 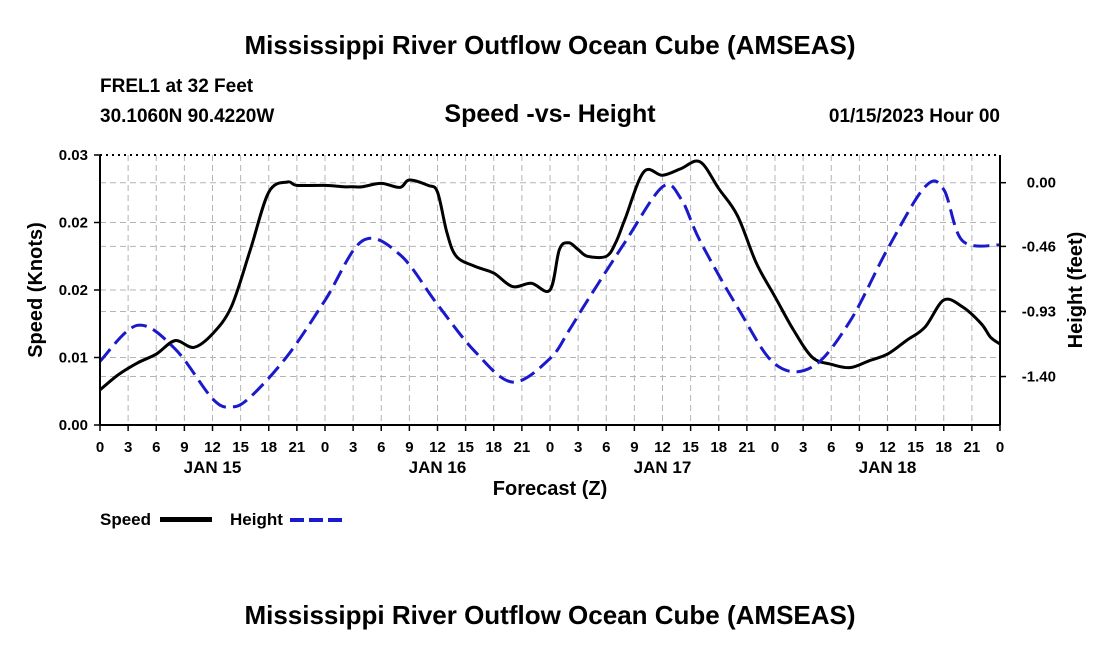 What do you see at coordinates (36, 290) in the screenshot?
I see `left-axis-title: Speed (Knots)` at bounding box center [36, 290].